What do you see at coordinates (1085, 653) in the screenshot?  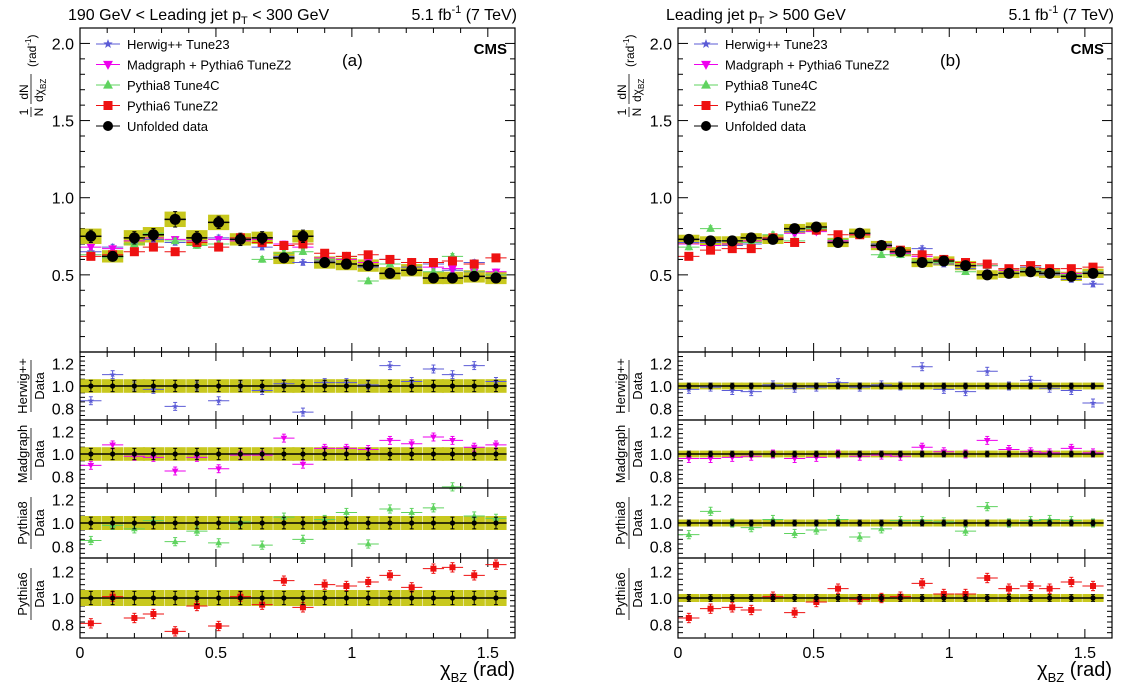 I see `xtick-label: 1.5` at bounding box center [1085, 653].